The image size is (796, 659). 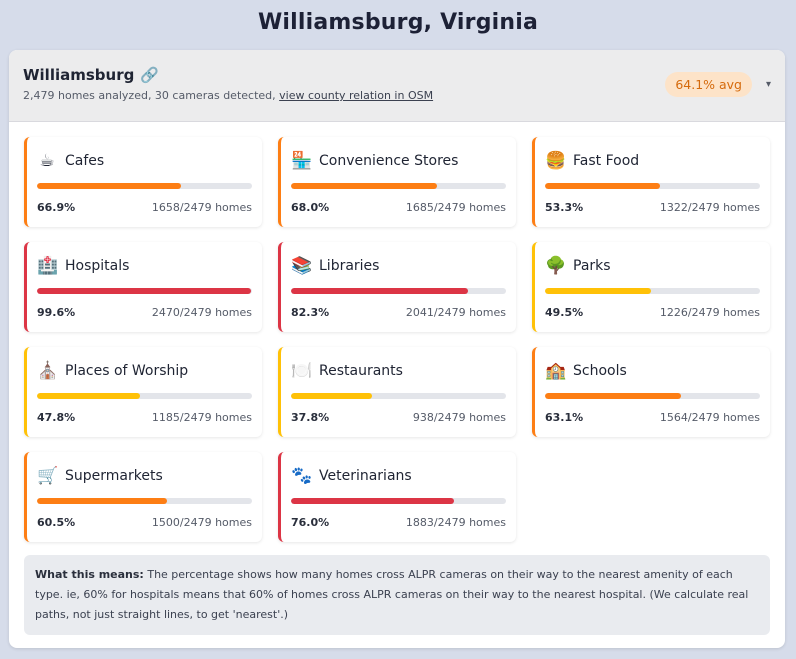 What do you see at coordinates (397, 392) in the screenshot?
I see `amenity-card-restaurants: 🍽️ Restaurants 37.8% 938/2479 homes` at bounding box center [397, 392].